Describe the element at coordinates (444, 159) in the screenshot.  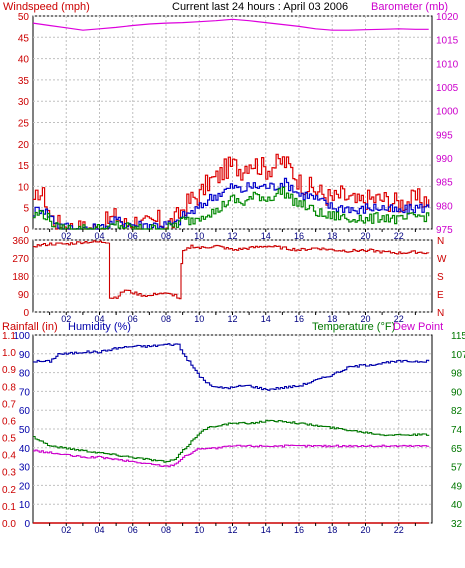
I see `barometer-tick-label: 990` at that location.